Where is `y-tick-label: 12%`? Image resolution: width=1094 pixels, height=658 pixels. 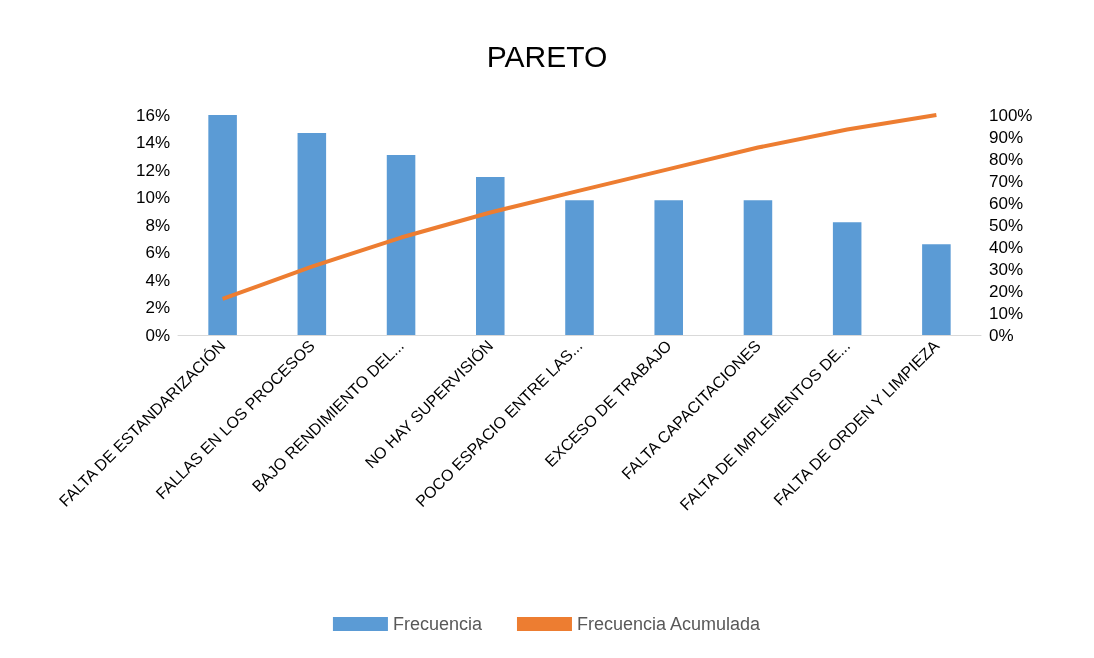
y-tick-label: 12% is located at coordinates (152, 170).